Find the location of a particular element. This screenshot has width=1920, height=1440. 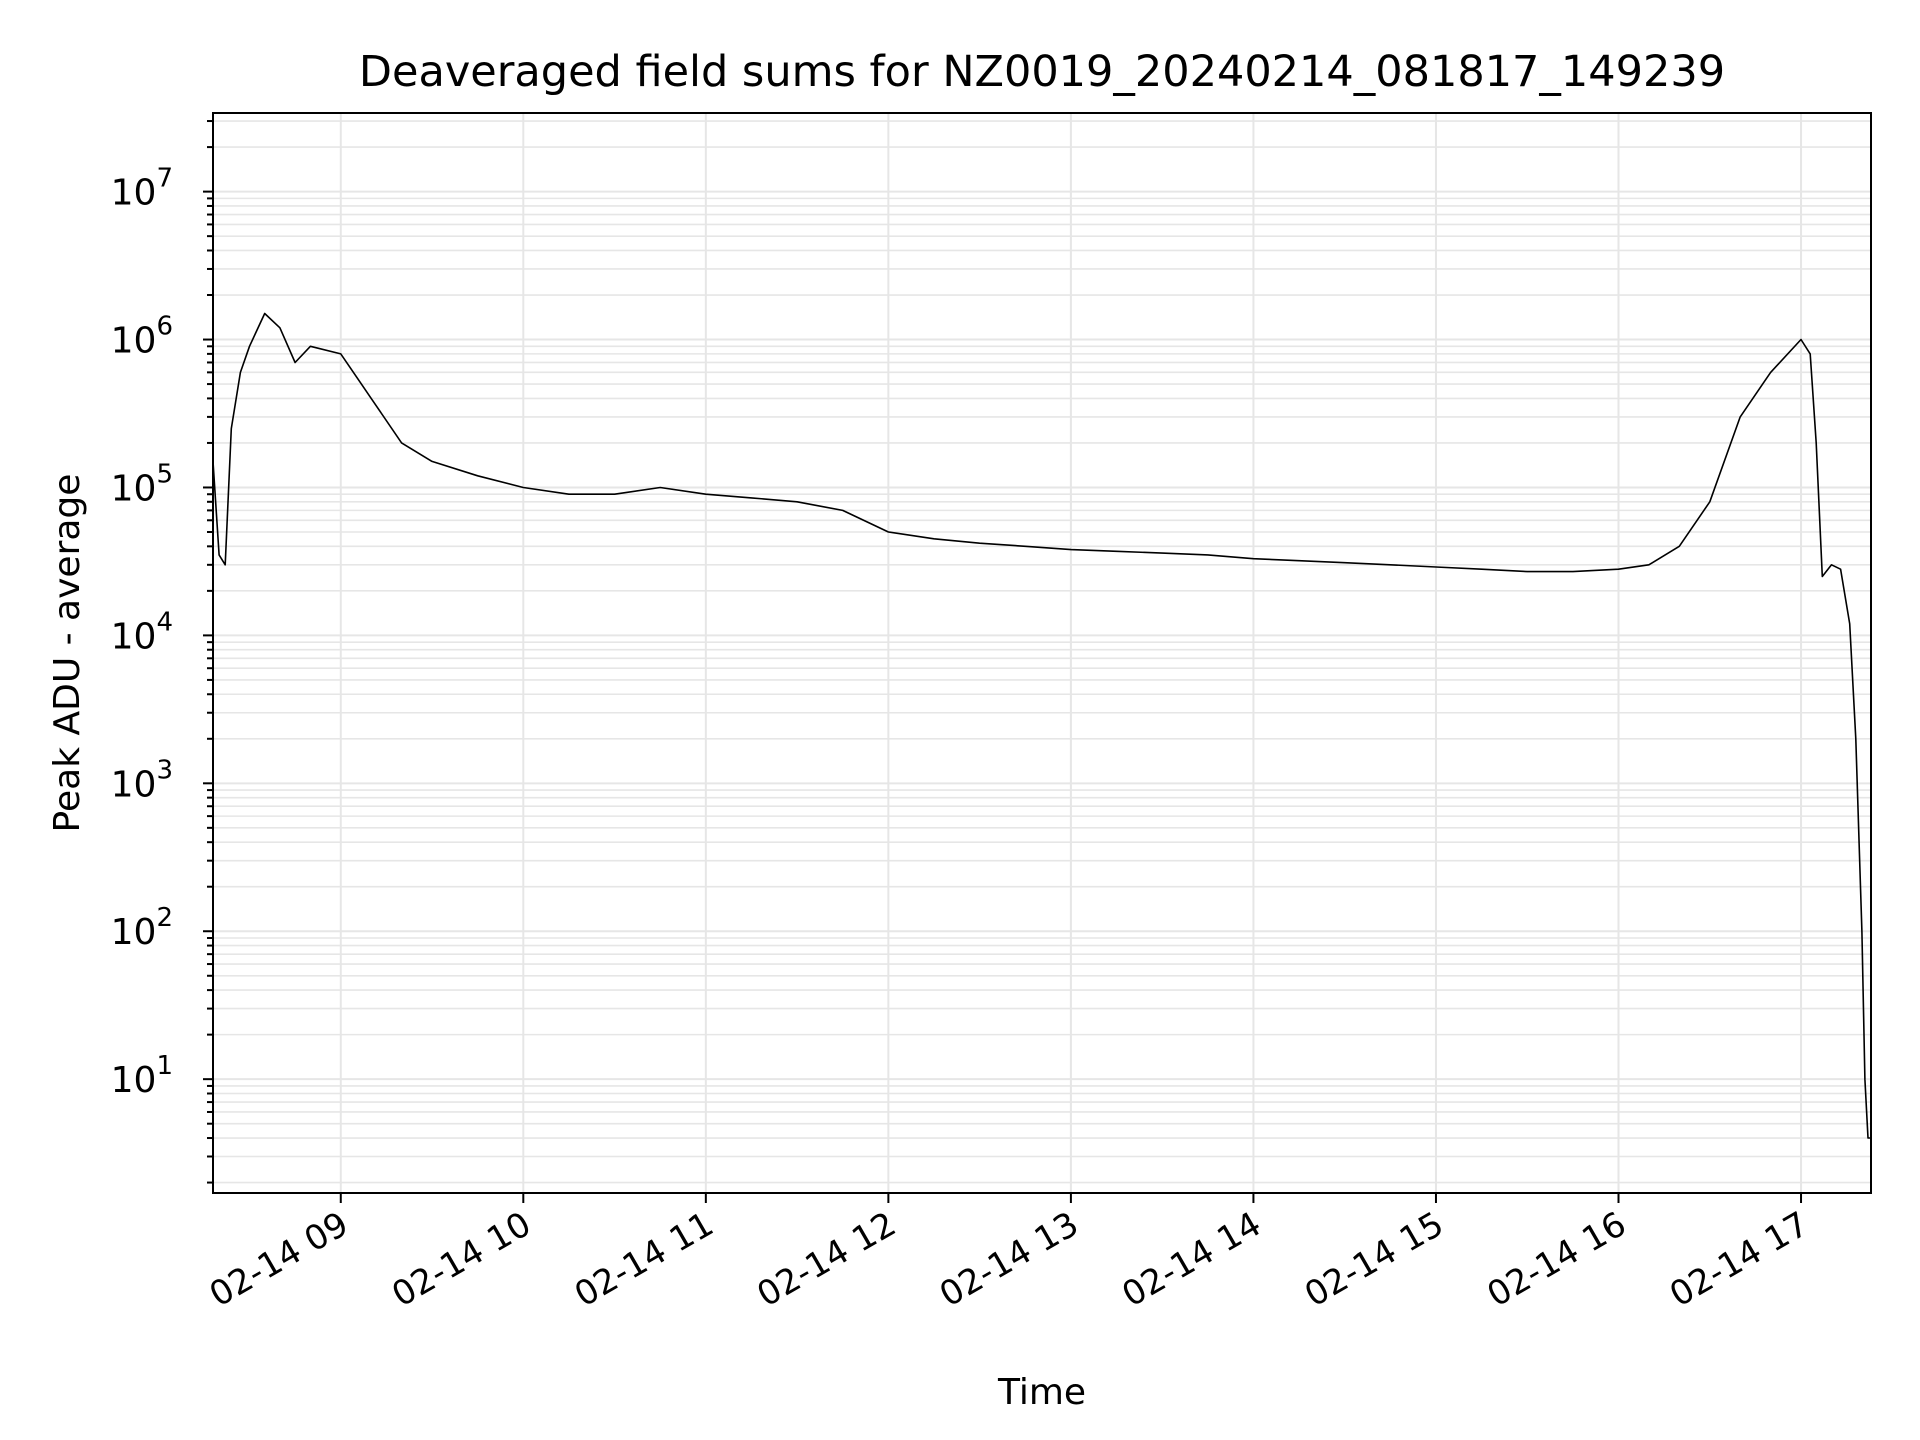

y-tick-label: 10⁶ is located at coordinates (142, 337).